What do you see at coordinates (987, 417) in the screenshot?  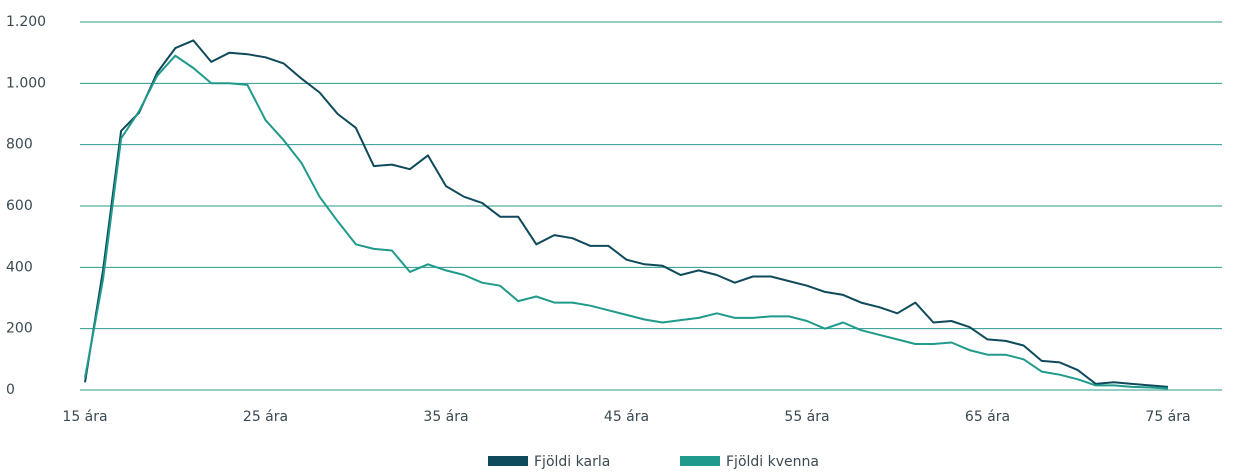 I see `x-tick-label: 65 ára` at bounding box center [987, 417].